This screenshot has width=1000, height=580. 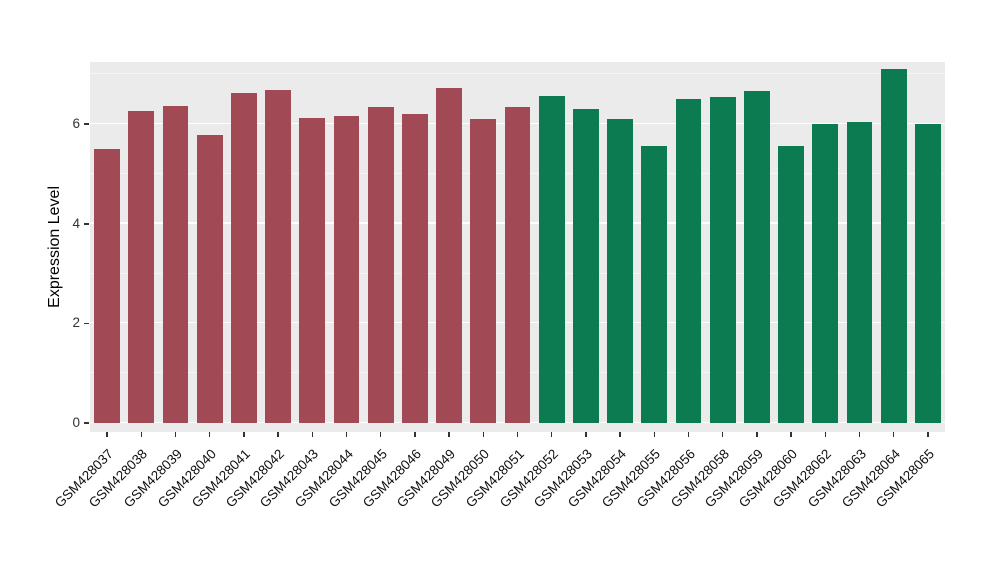 I want to click on gridline-minor, so click(x=517, y=74).